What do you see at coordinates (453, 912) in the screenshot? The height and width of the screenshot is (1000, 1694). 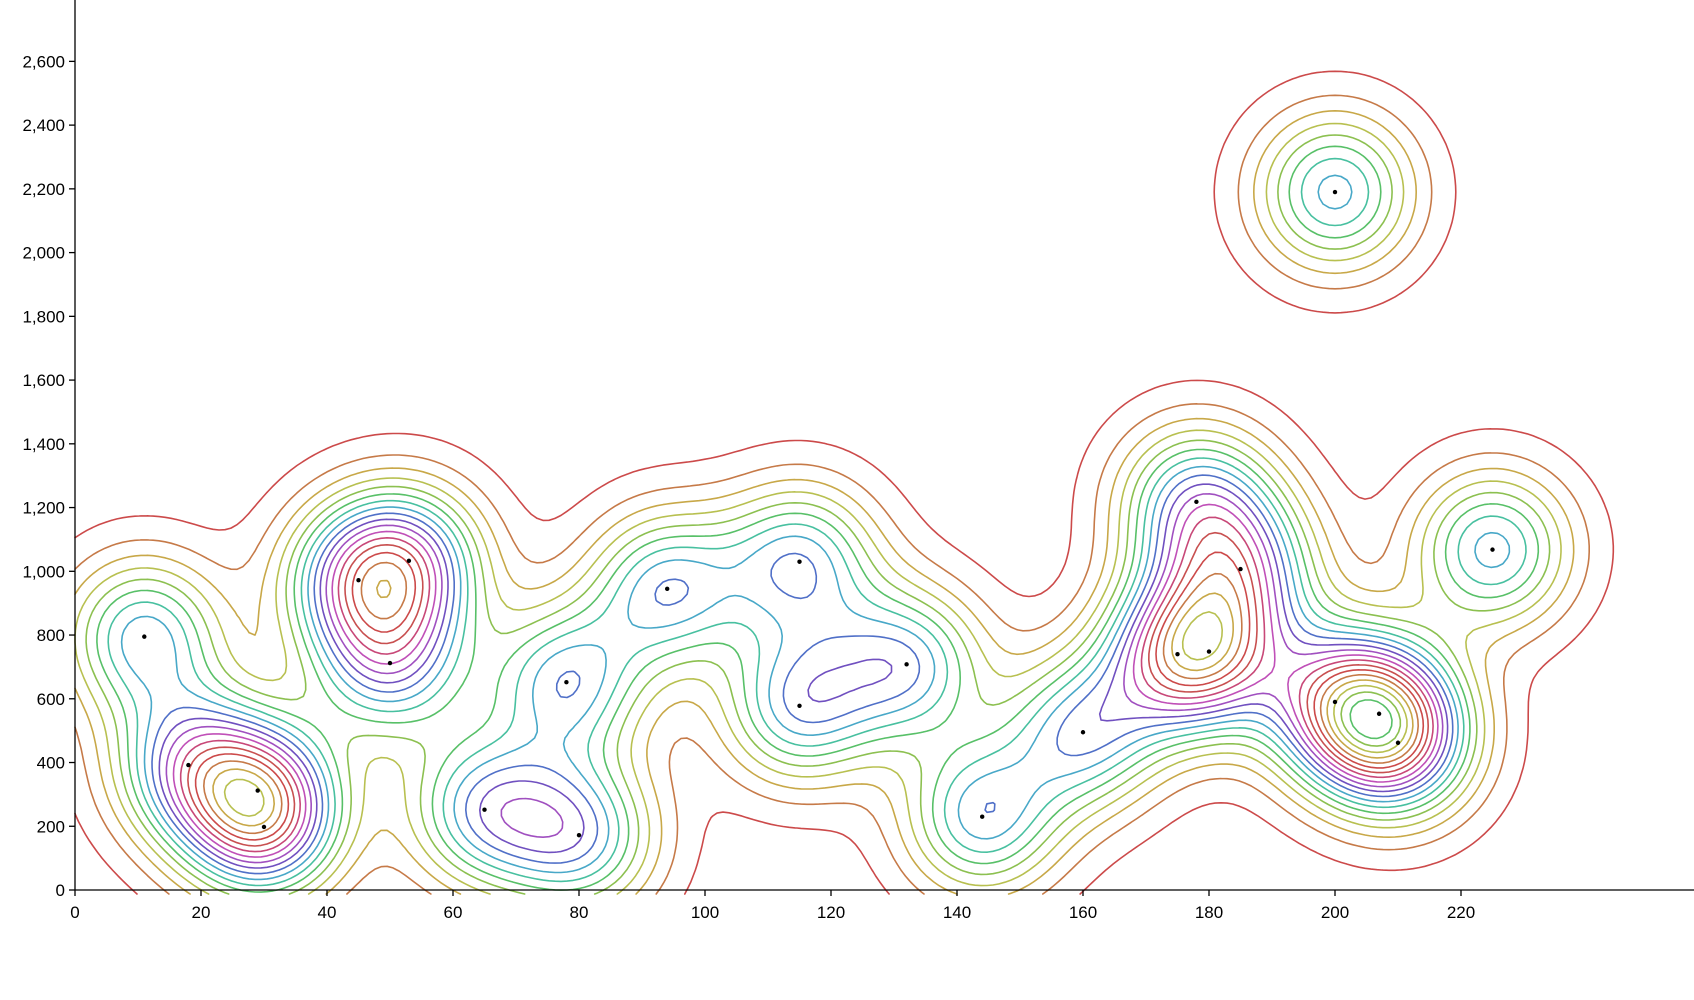 I see `x-tick-label: 60` at bounding box center [453, 912].